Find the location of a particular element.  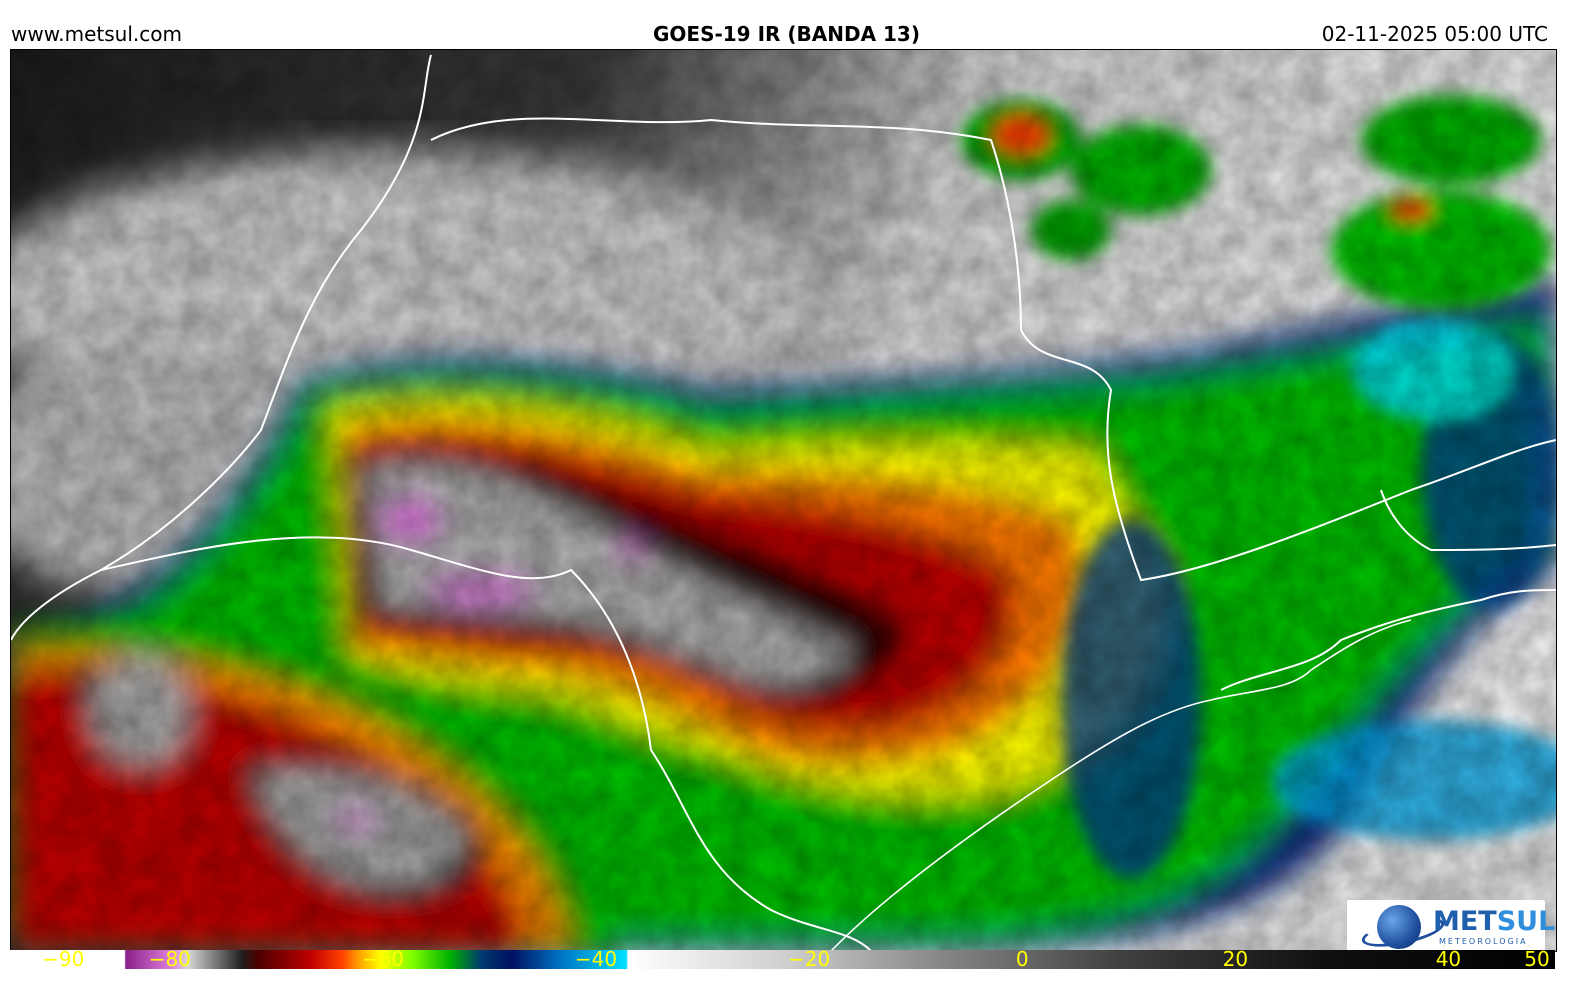

site-url: www.metsul.com is located at coordinates (96, 34).